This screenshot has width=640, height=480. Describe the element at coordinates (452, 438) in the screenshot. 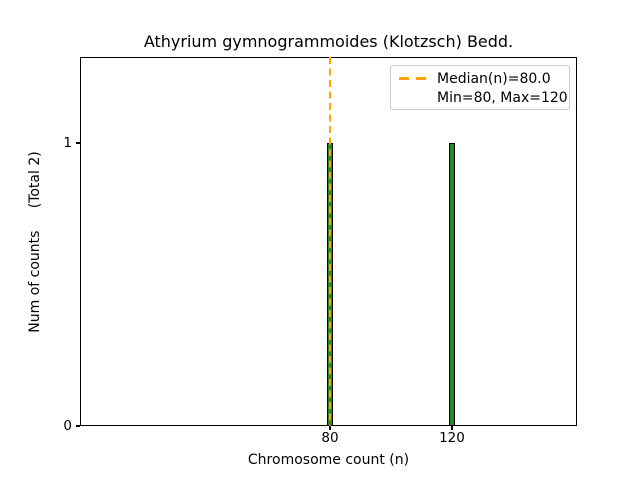

I see `x-tick-label: 120` at that location.